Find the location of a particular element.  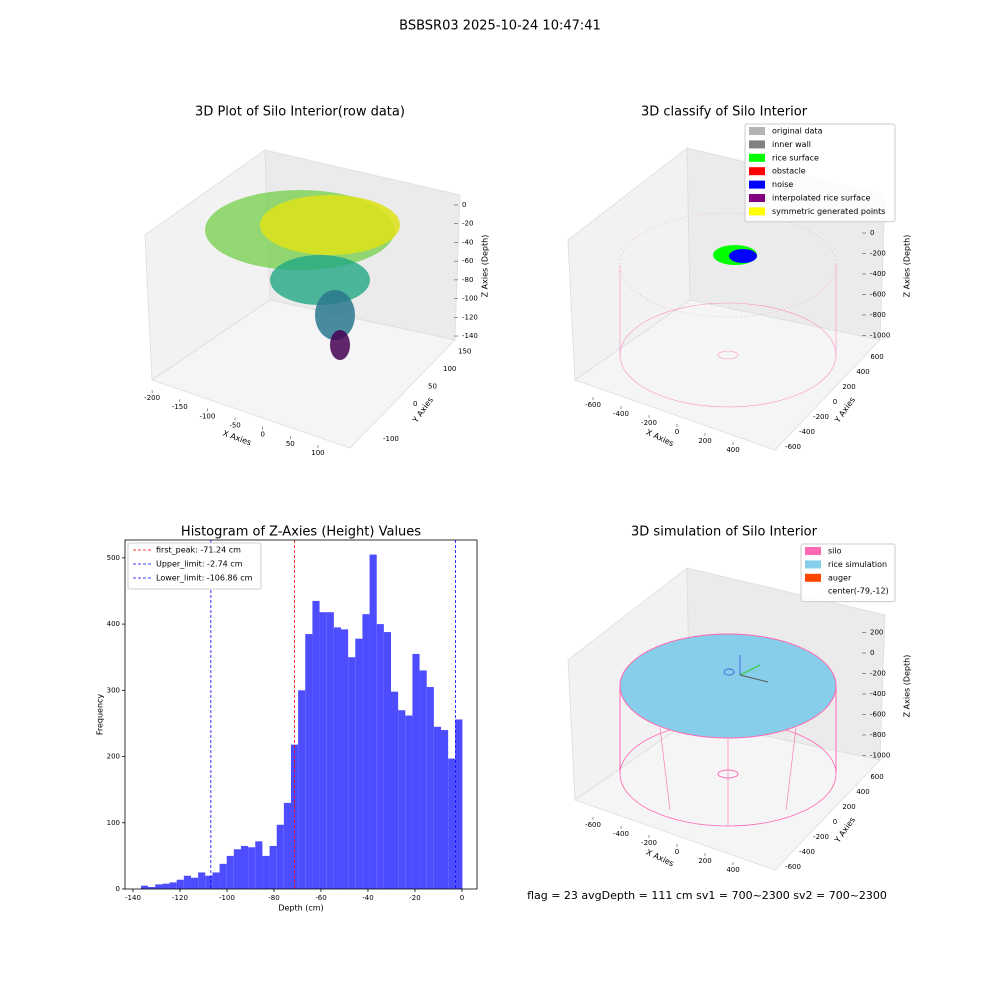

z-tick-label: -140 is located at coordinates (470, 336).